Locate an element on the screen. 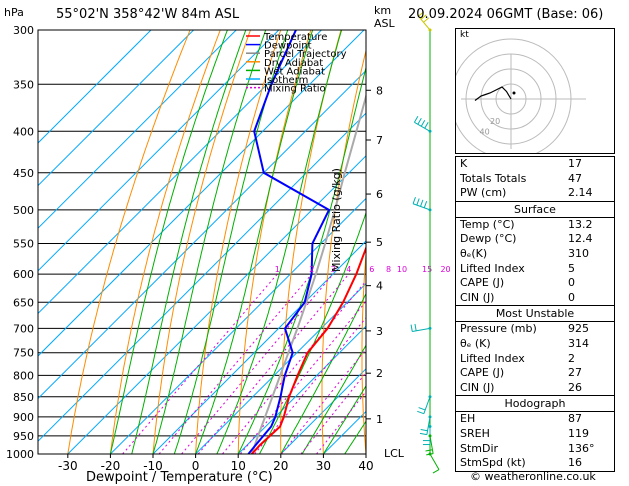  surface-row: Temp (°C) 13.2 is located at coordinates (535, 225).